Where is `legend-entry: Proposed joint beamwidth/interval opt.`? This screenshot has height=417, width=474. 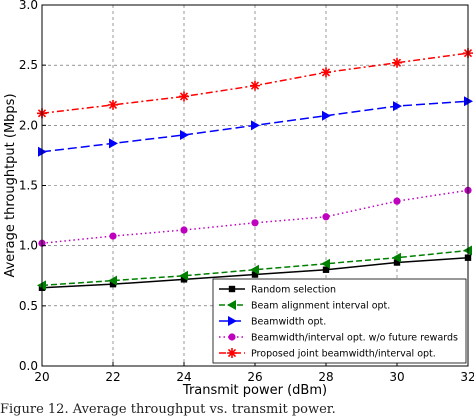 legend-entry: Proposed joint beamwidth/interval opt. is located at coordinates (343, 354).